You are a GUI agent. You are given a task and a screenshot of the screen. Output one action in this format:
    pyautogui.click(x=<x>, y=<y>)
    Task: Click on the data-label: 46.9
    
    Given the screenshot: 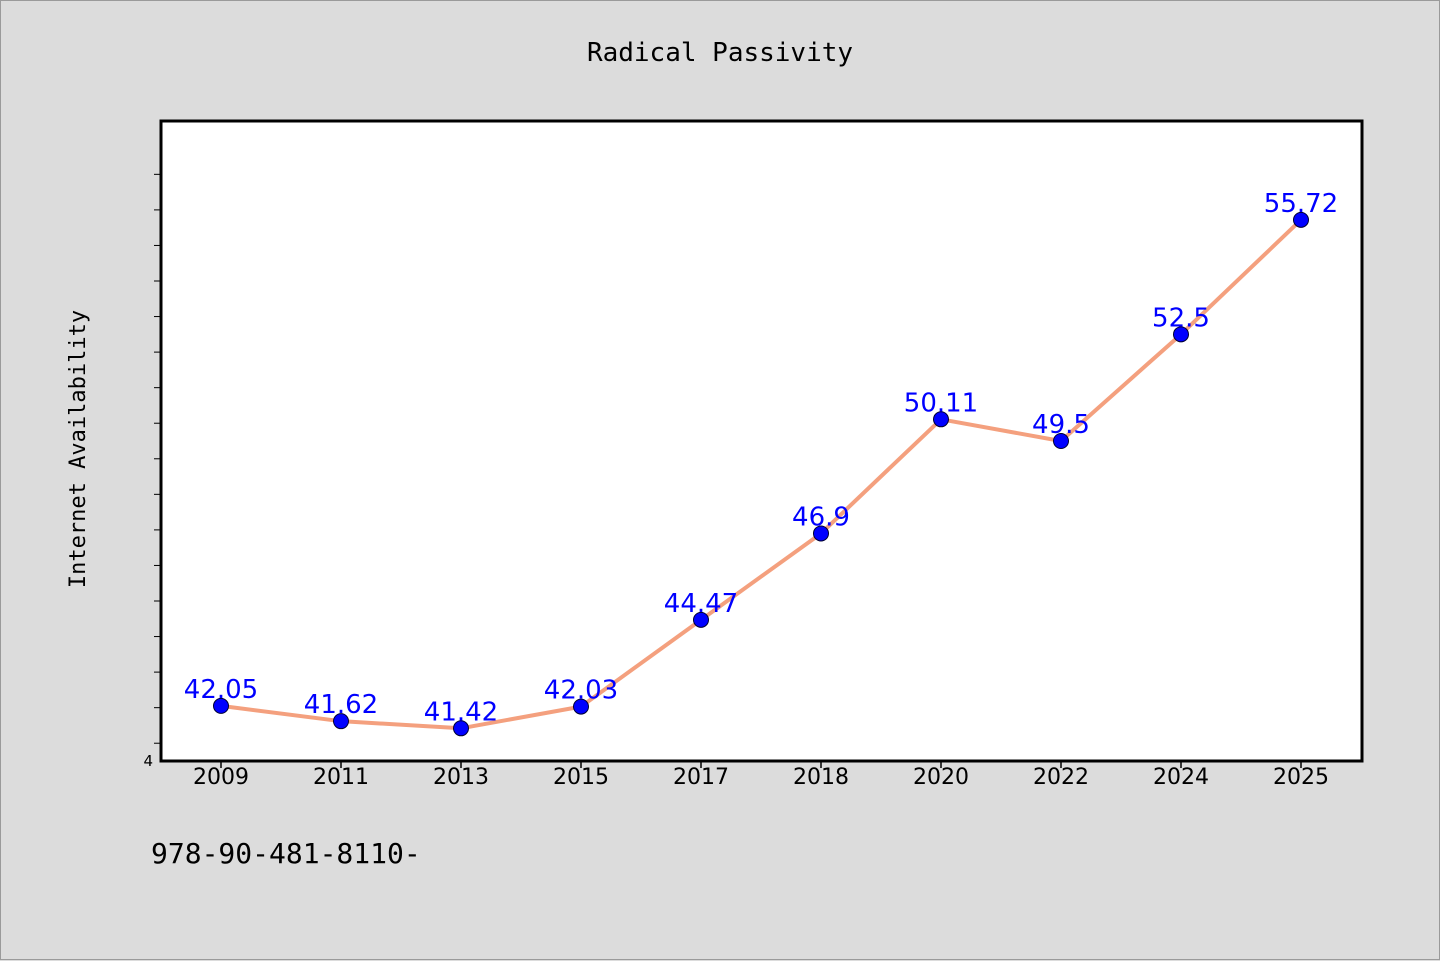 What is the action you would take?
    pyautogui.click(x=821, y=517)
    